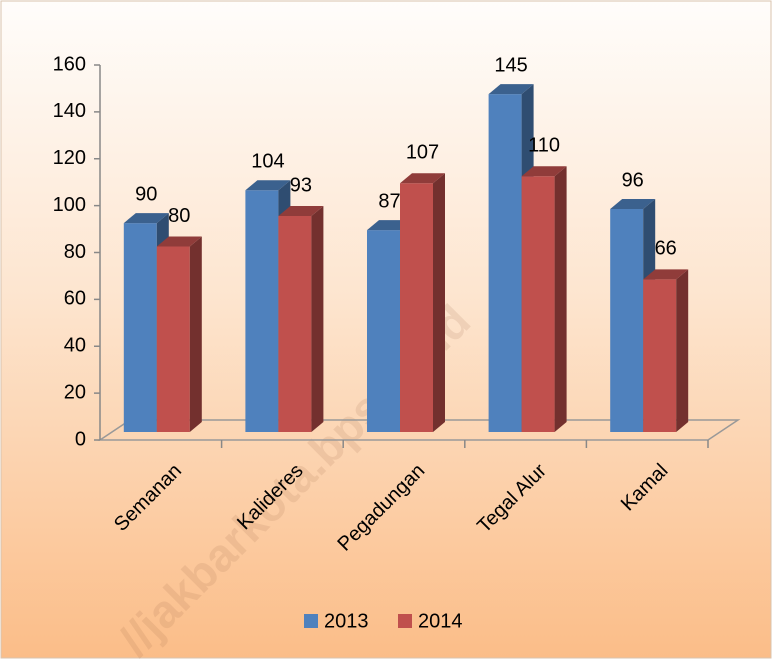  What do you see at coordinates (75, 392) in the screenshot?
I see `y-tick-label: 20` at bounding box center [75, 392].